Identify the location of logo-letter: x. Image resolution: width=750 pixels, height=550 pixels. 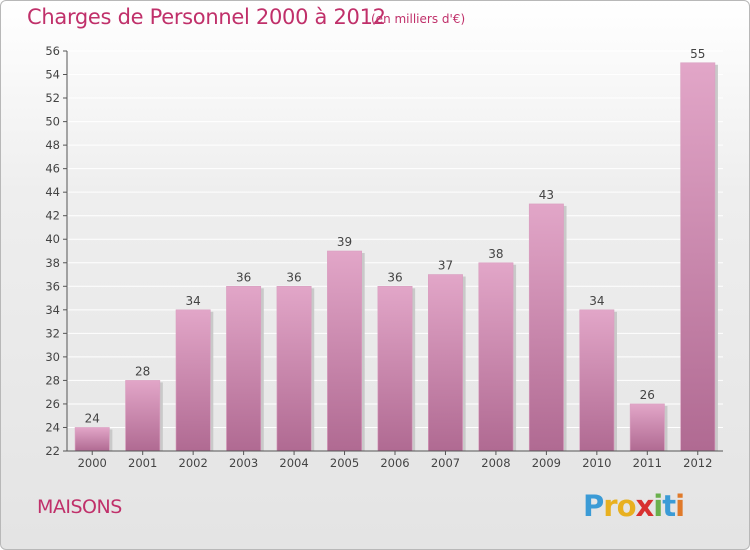
(645, 506).